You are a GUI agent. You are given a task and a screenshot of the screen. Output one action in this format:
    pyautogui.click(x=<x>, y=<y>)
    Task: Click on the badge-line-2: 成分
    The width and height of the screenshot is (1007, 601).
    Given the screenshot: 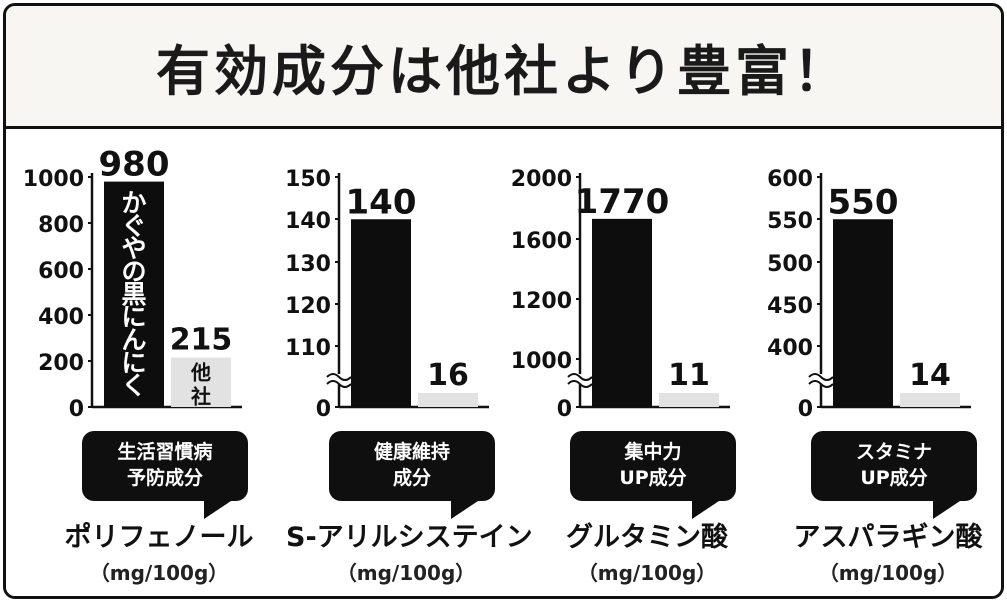 What is the action you would take?
    pyautogui.click(x=411, y=478)
    